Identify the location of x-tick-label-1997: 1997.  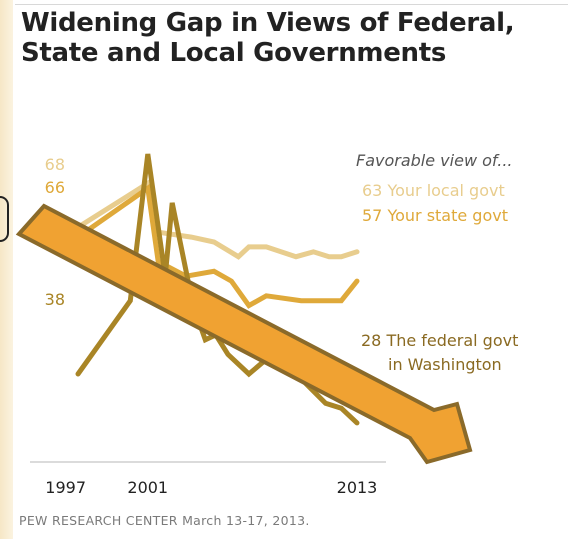
(65, 487).